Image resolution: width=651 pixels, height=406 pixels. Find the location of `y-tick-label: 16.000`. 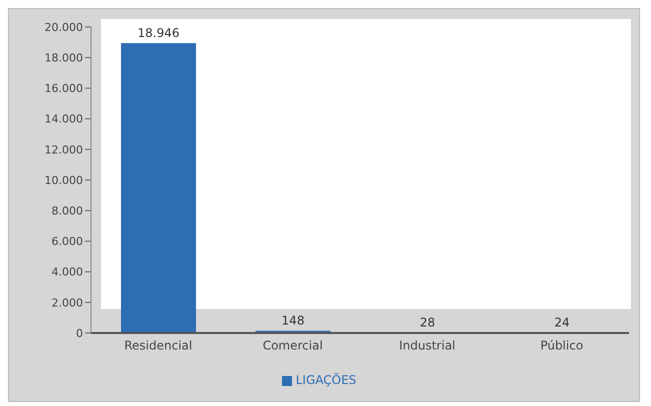

y-tick-label: 16.000 is located at coordinates (63, 89).